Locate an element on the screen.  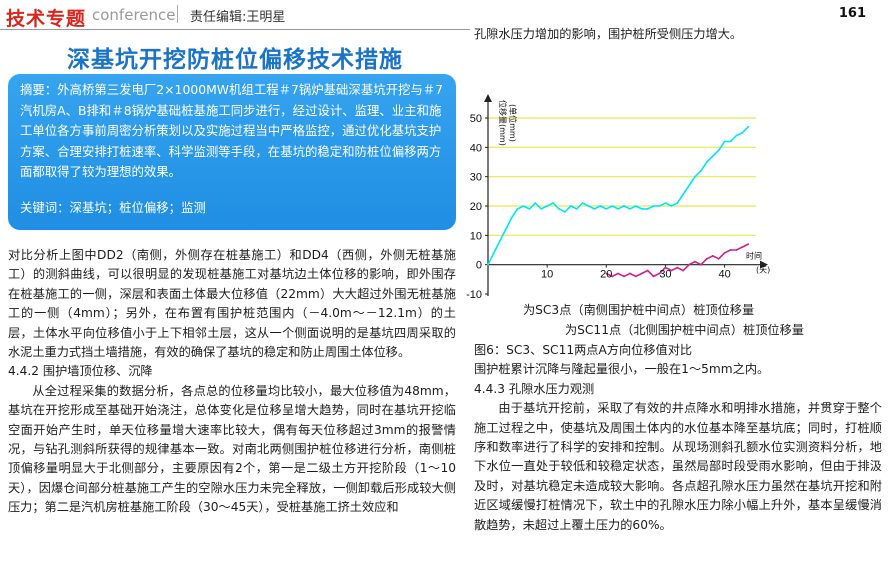
chart-legend-sc11: 为SC11点（北侧围护桩中间点）桩顶位移量 is located at coordinates (684, 330).